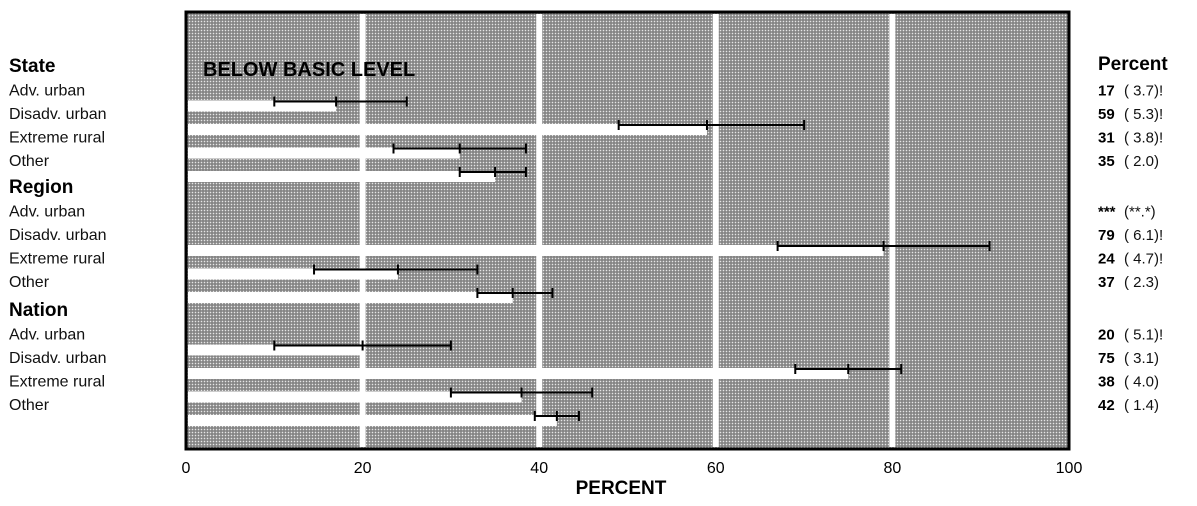 This screenshot has height=506, width=1197. Describe the element at coordinates (1140, 212) in the screenshot. I see `standard-error: (**.*)` at that location.